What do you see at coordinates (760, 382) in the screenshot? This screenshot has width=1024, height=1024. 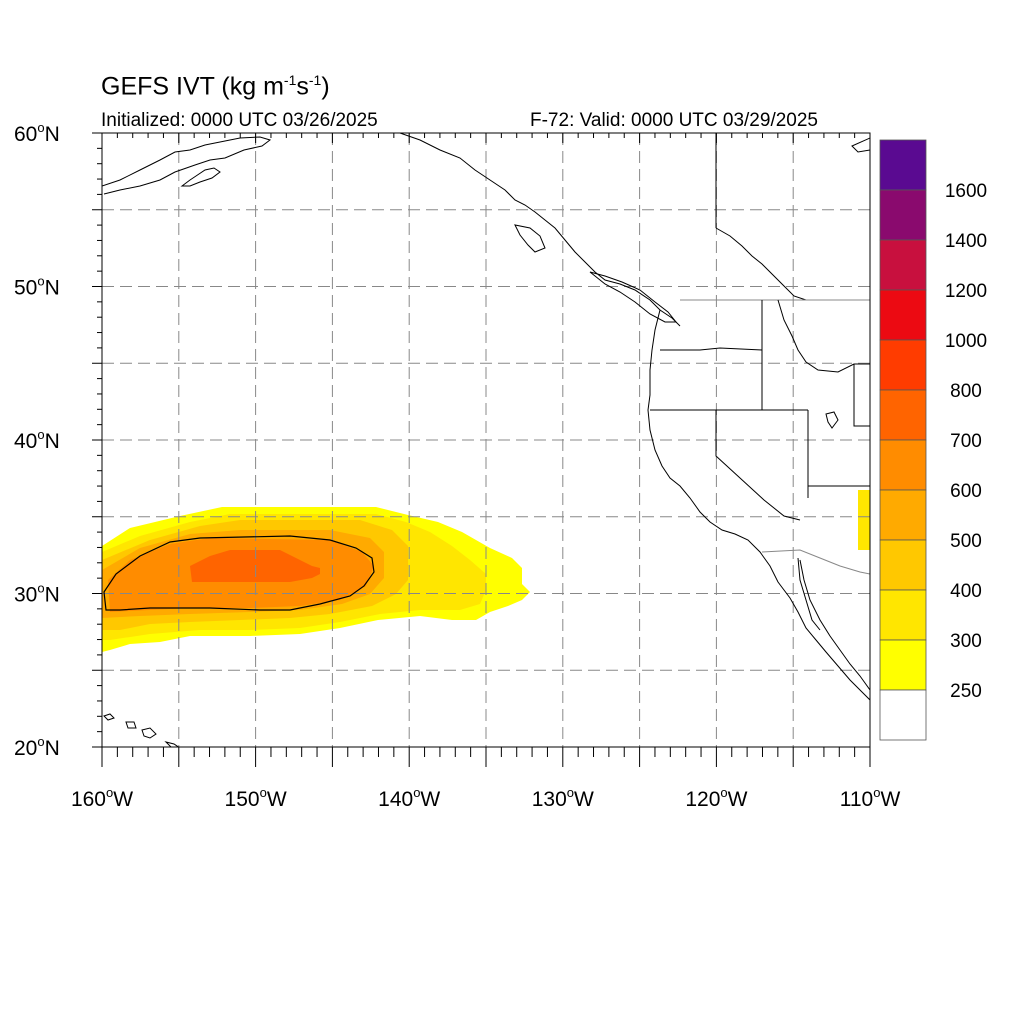 I see `state-borders` at bounding box center [760, 382].